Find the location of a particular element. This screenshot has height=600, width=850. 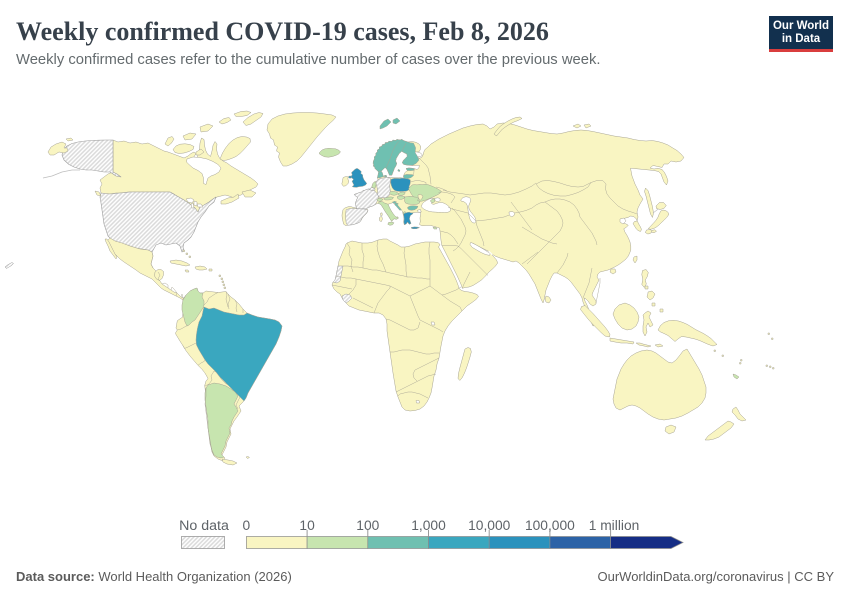

svg-text: 10,000 is located at coordinates (489, 525).